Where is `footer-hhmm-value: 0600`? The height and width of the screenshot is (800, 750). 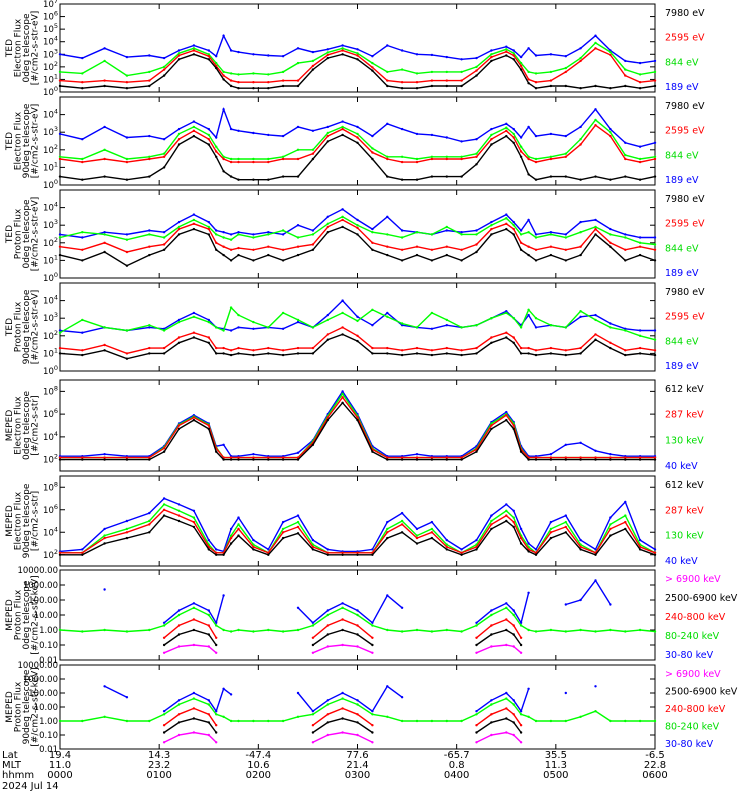 footer-hhmm-value: 0600 is located at coordinates (655, 775).